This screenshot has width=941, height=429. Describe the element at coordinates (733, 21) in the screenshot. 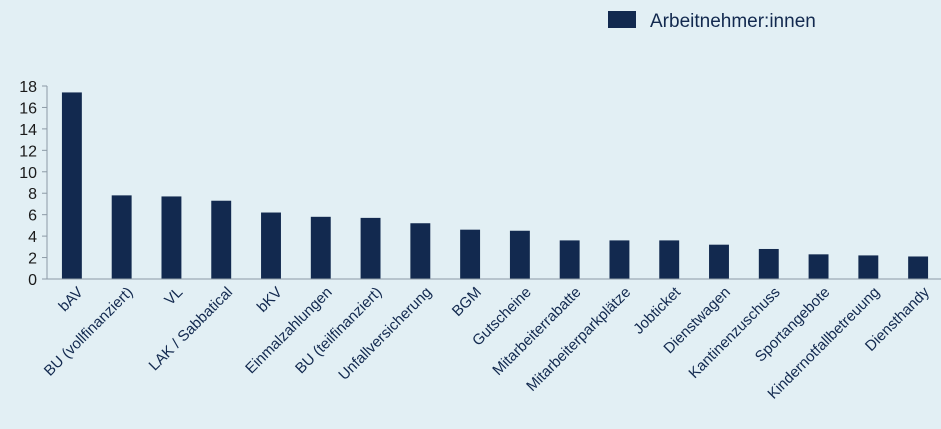

I see `legend-label: Arbeitnehmer:innen` at that location.